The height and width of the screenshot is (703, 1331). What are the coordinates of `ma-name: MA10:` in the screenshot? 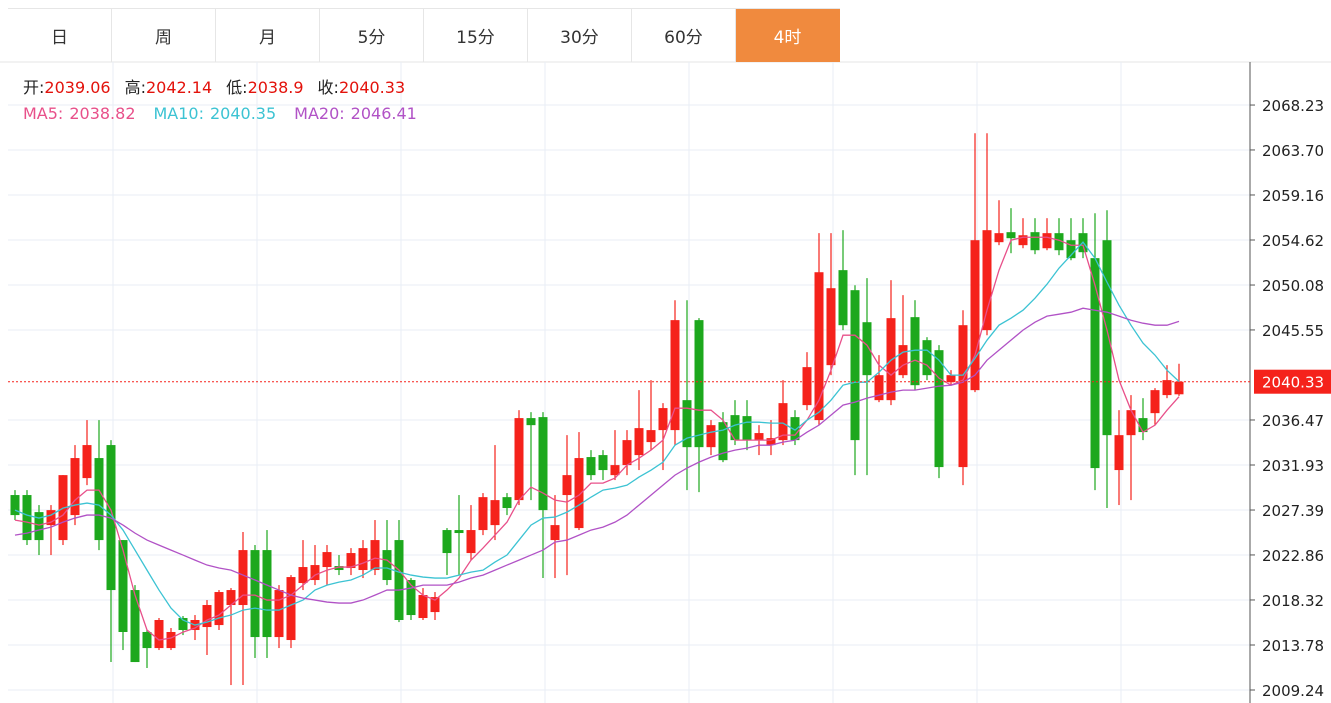 It's located at (179, 113).